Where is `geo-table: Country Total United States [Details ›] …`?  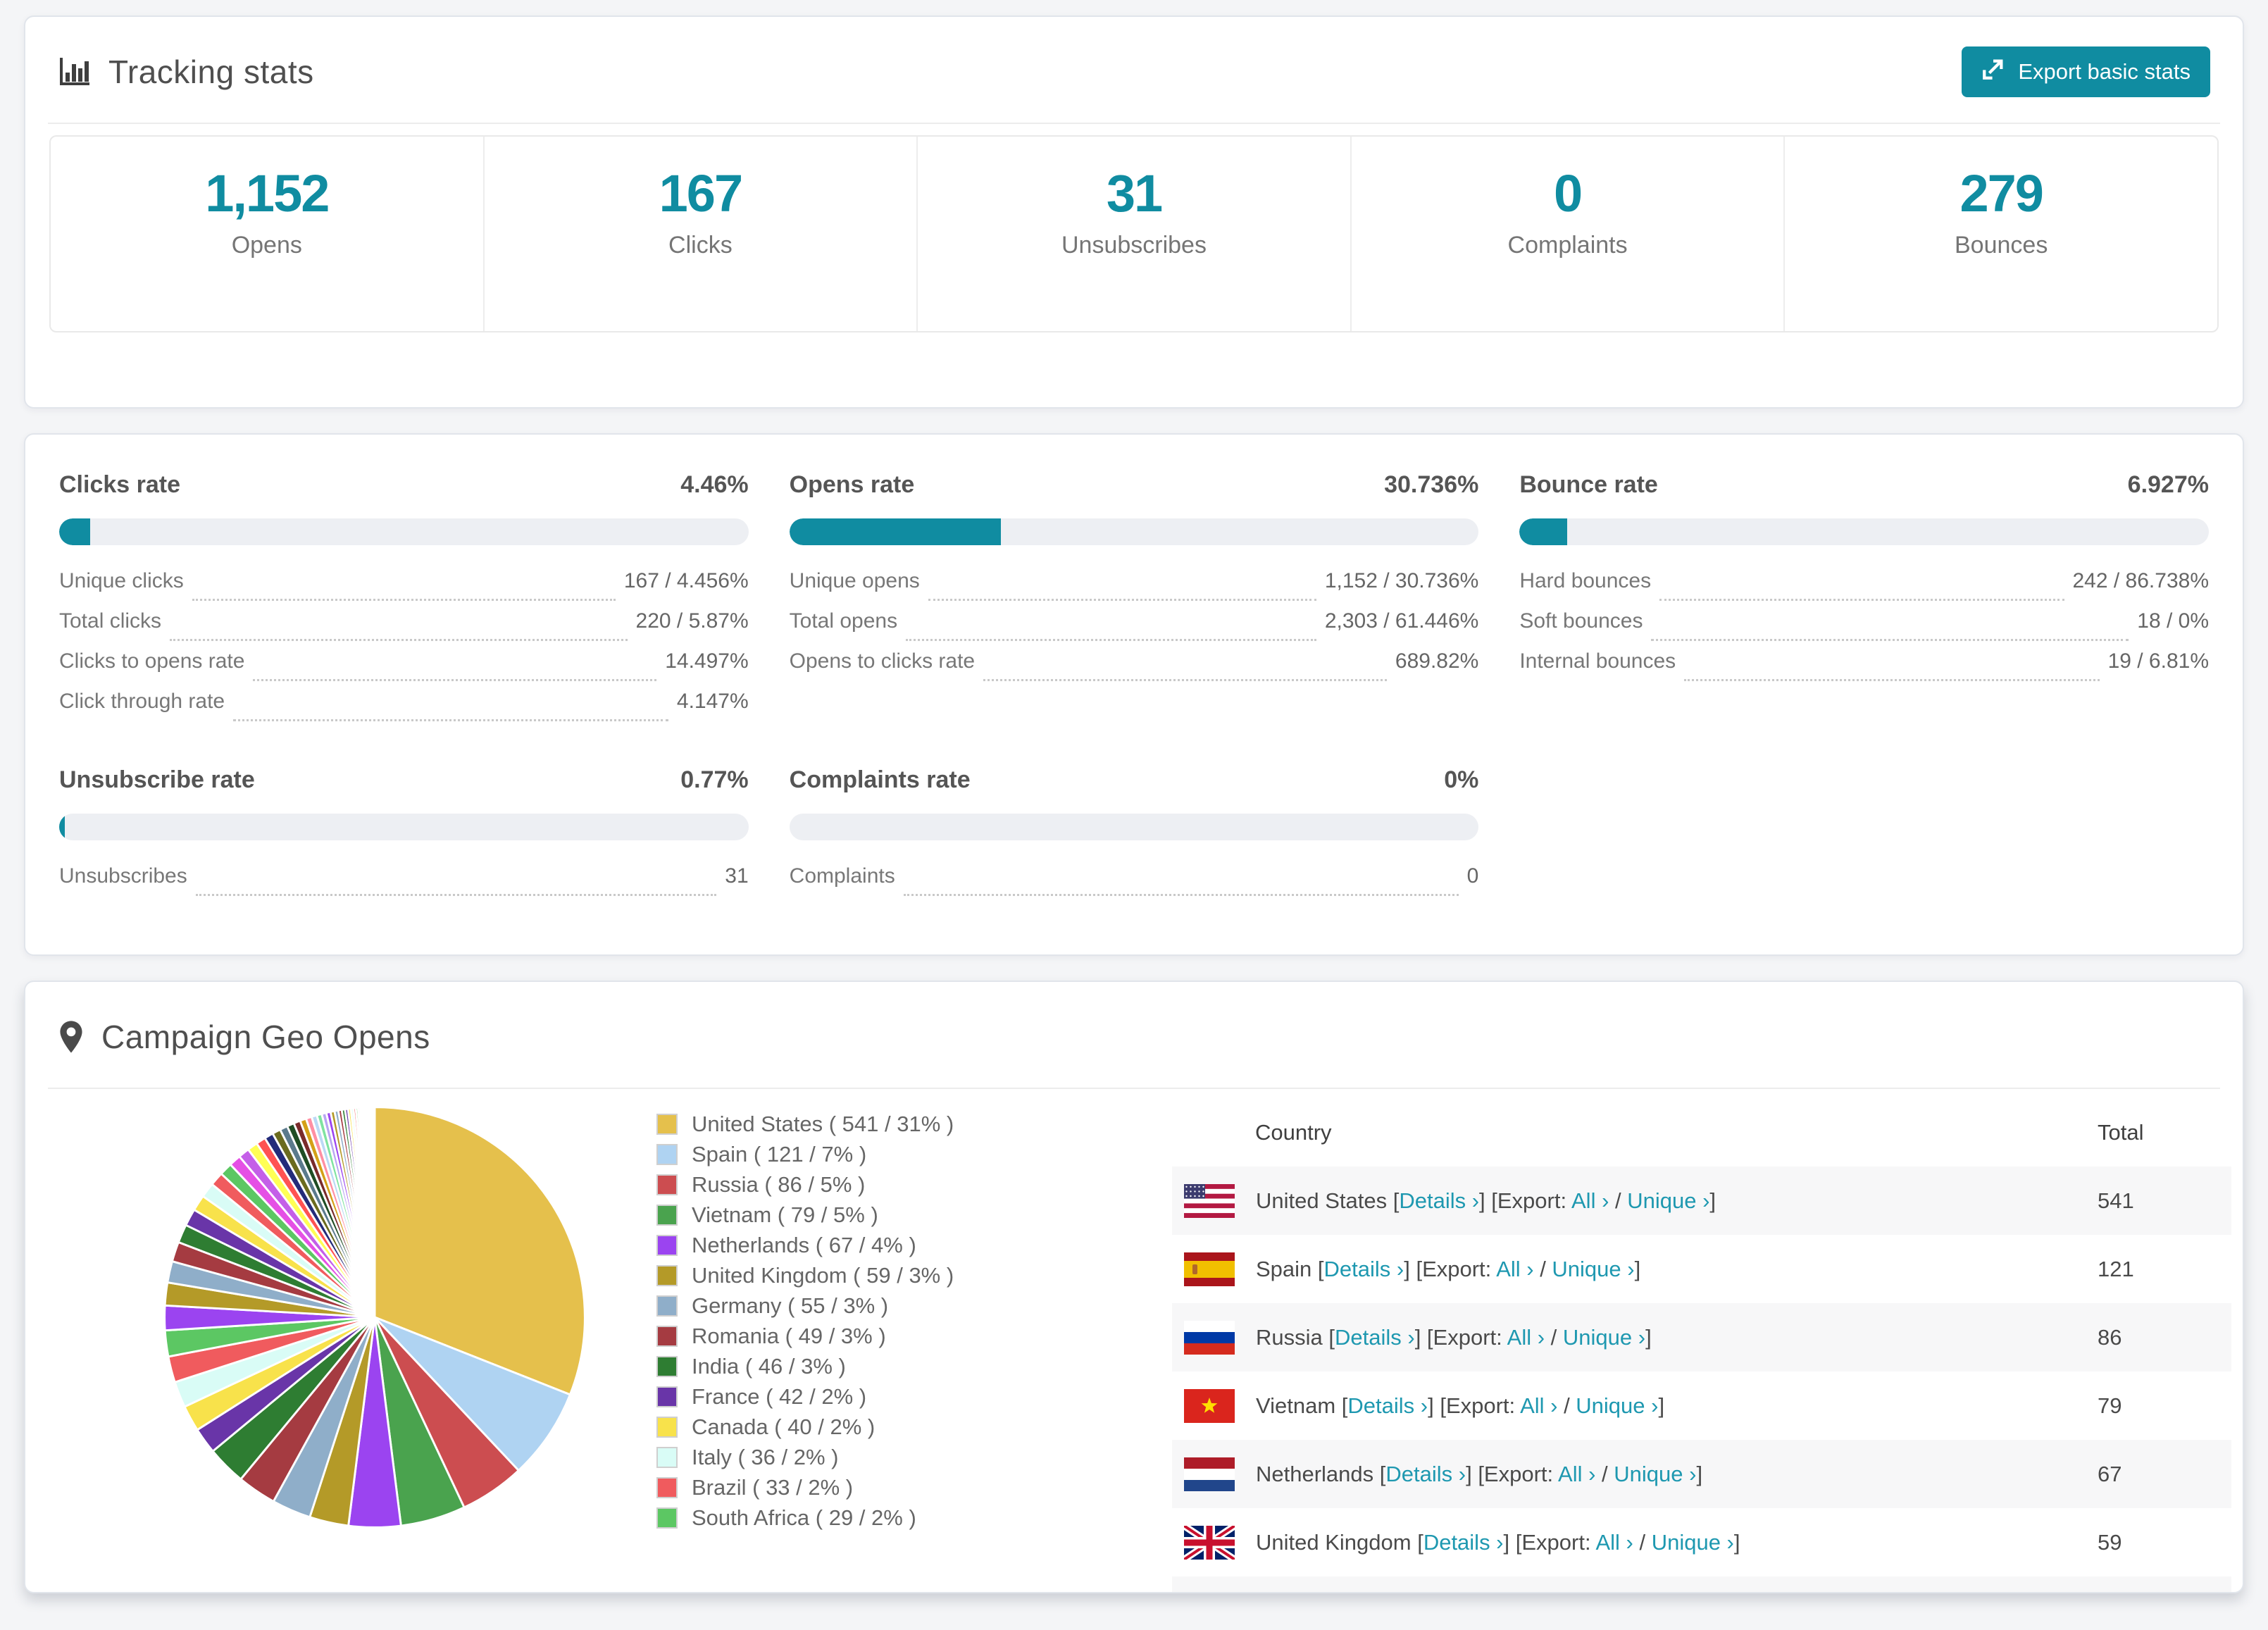
geo-table: Country Total United States [Details ›] … is located at coordinates (1702, 1345).